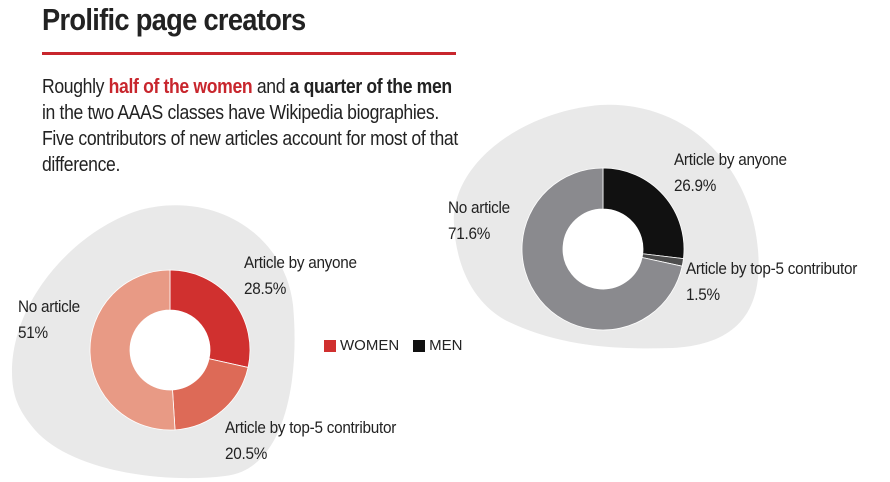 The width and height of the screenshot is (890, 482). I want to click on legend-label-women: WOMEN, so click(370, 345).